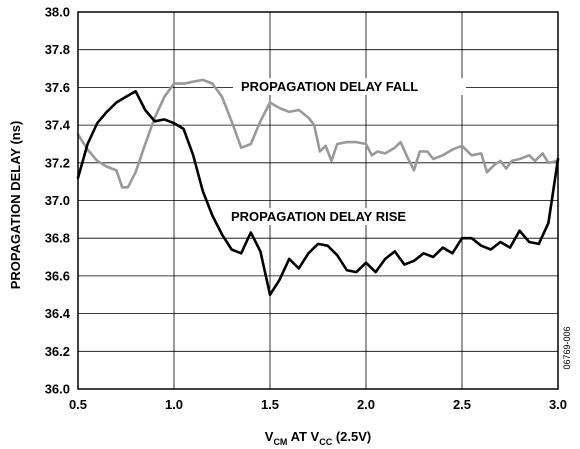 This screenshot has width=580, height=449. I want to click on x-axis-label-part: AT V, so click(303, 436).